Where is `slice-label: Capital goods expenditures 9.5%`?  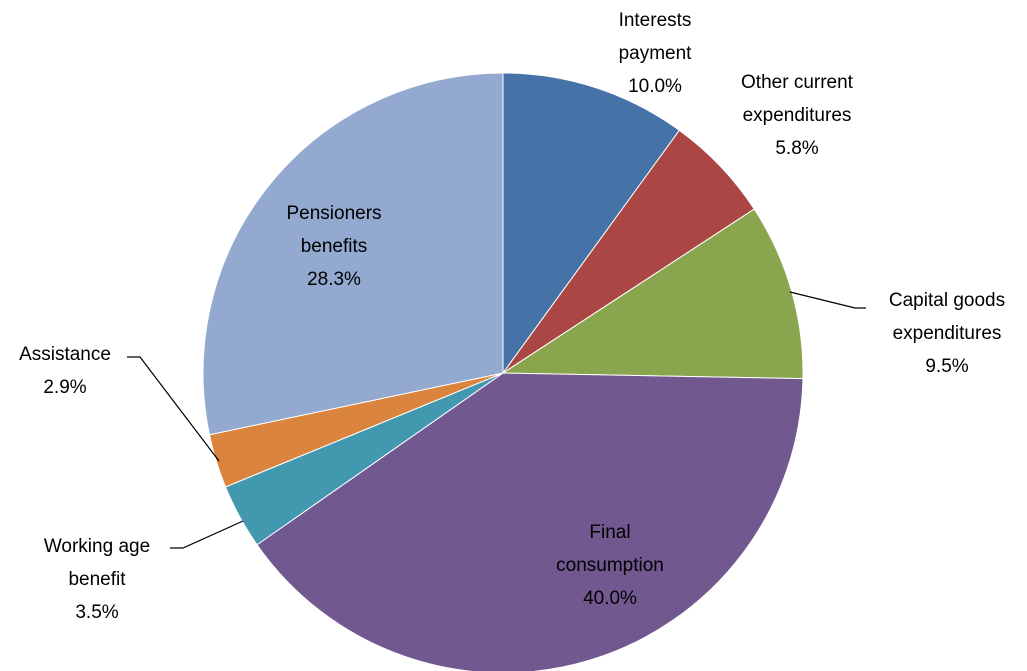 slice-label: Capital goods expenditures 9.5% is located at coordinates (947, 333).